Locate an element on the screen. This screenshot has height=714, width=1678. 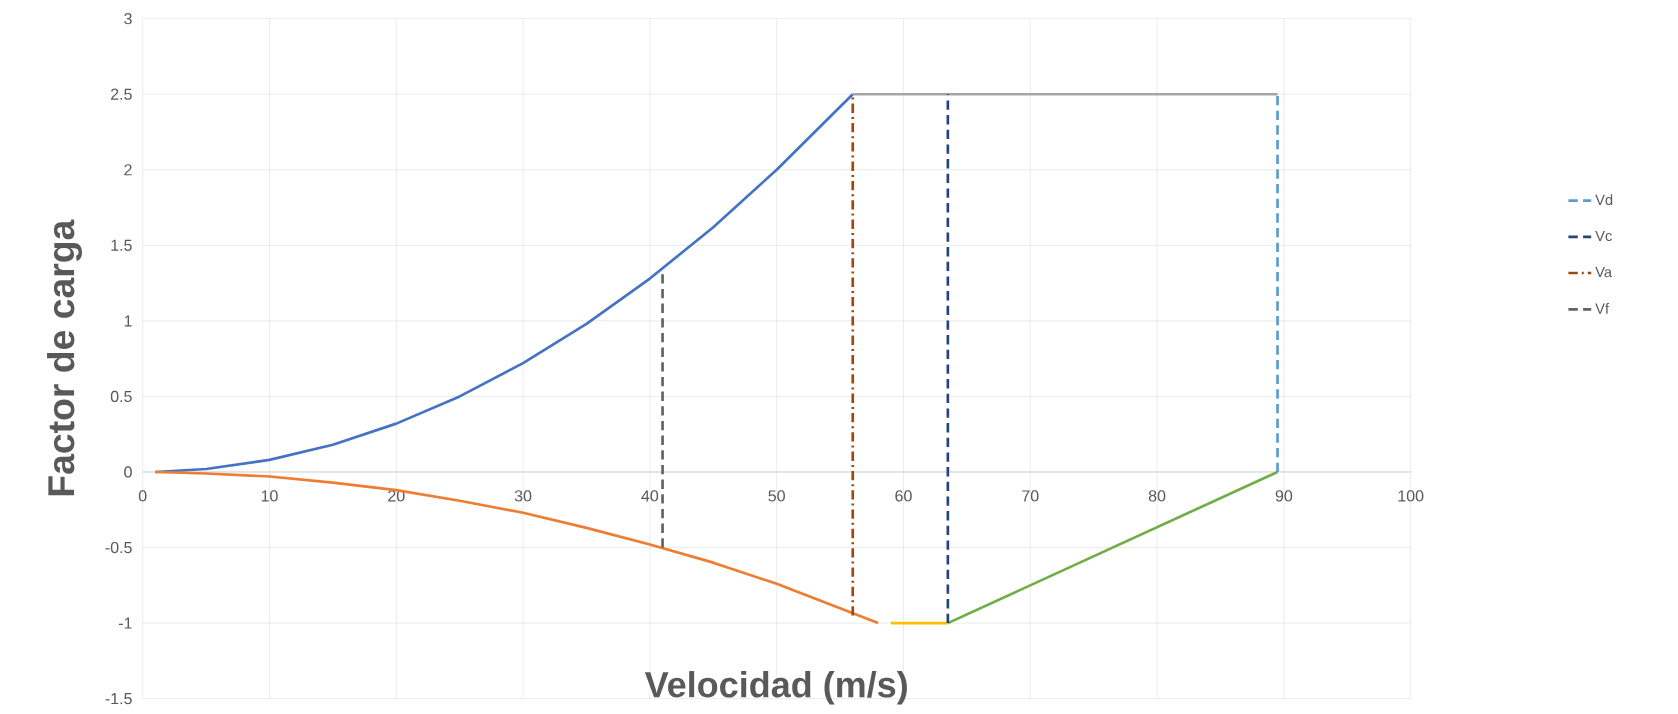
y-tick-label: 2 is located at coordinates (128, 170).